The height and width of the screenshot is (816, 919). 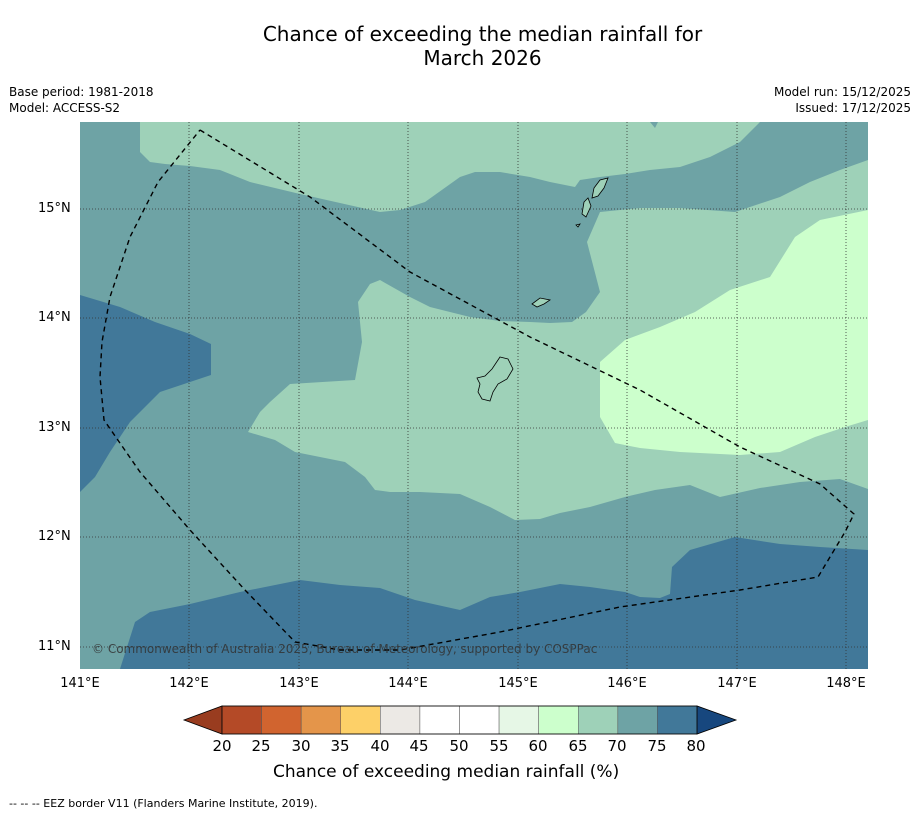 I want to click on lat-label-15n: 15°N, so click(x=54, y=208).